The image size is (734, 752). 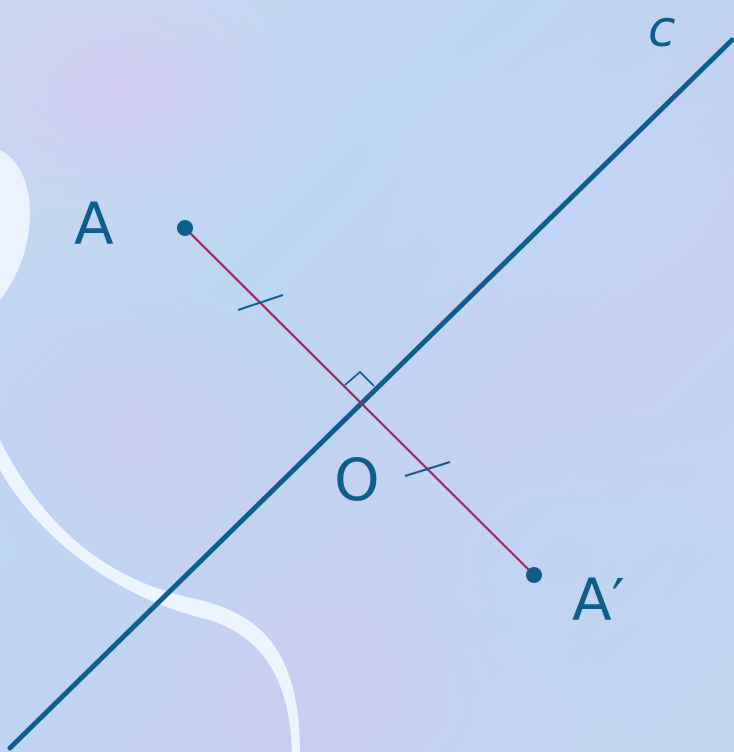 I want to click on point-a-dot, so click(x=185, y=228).